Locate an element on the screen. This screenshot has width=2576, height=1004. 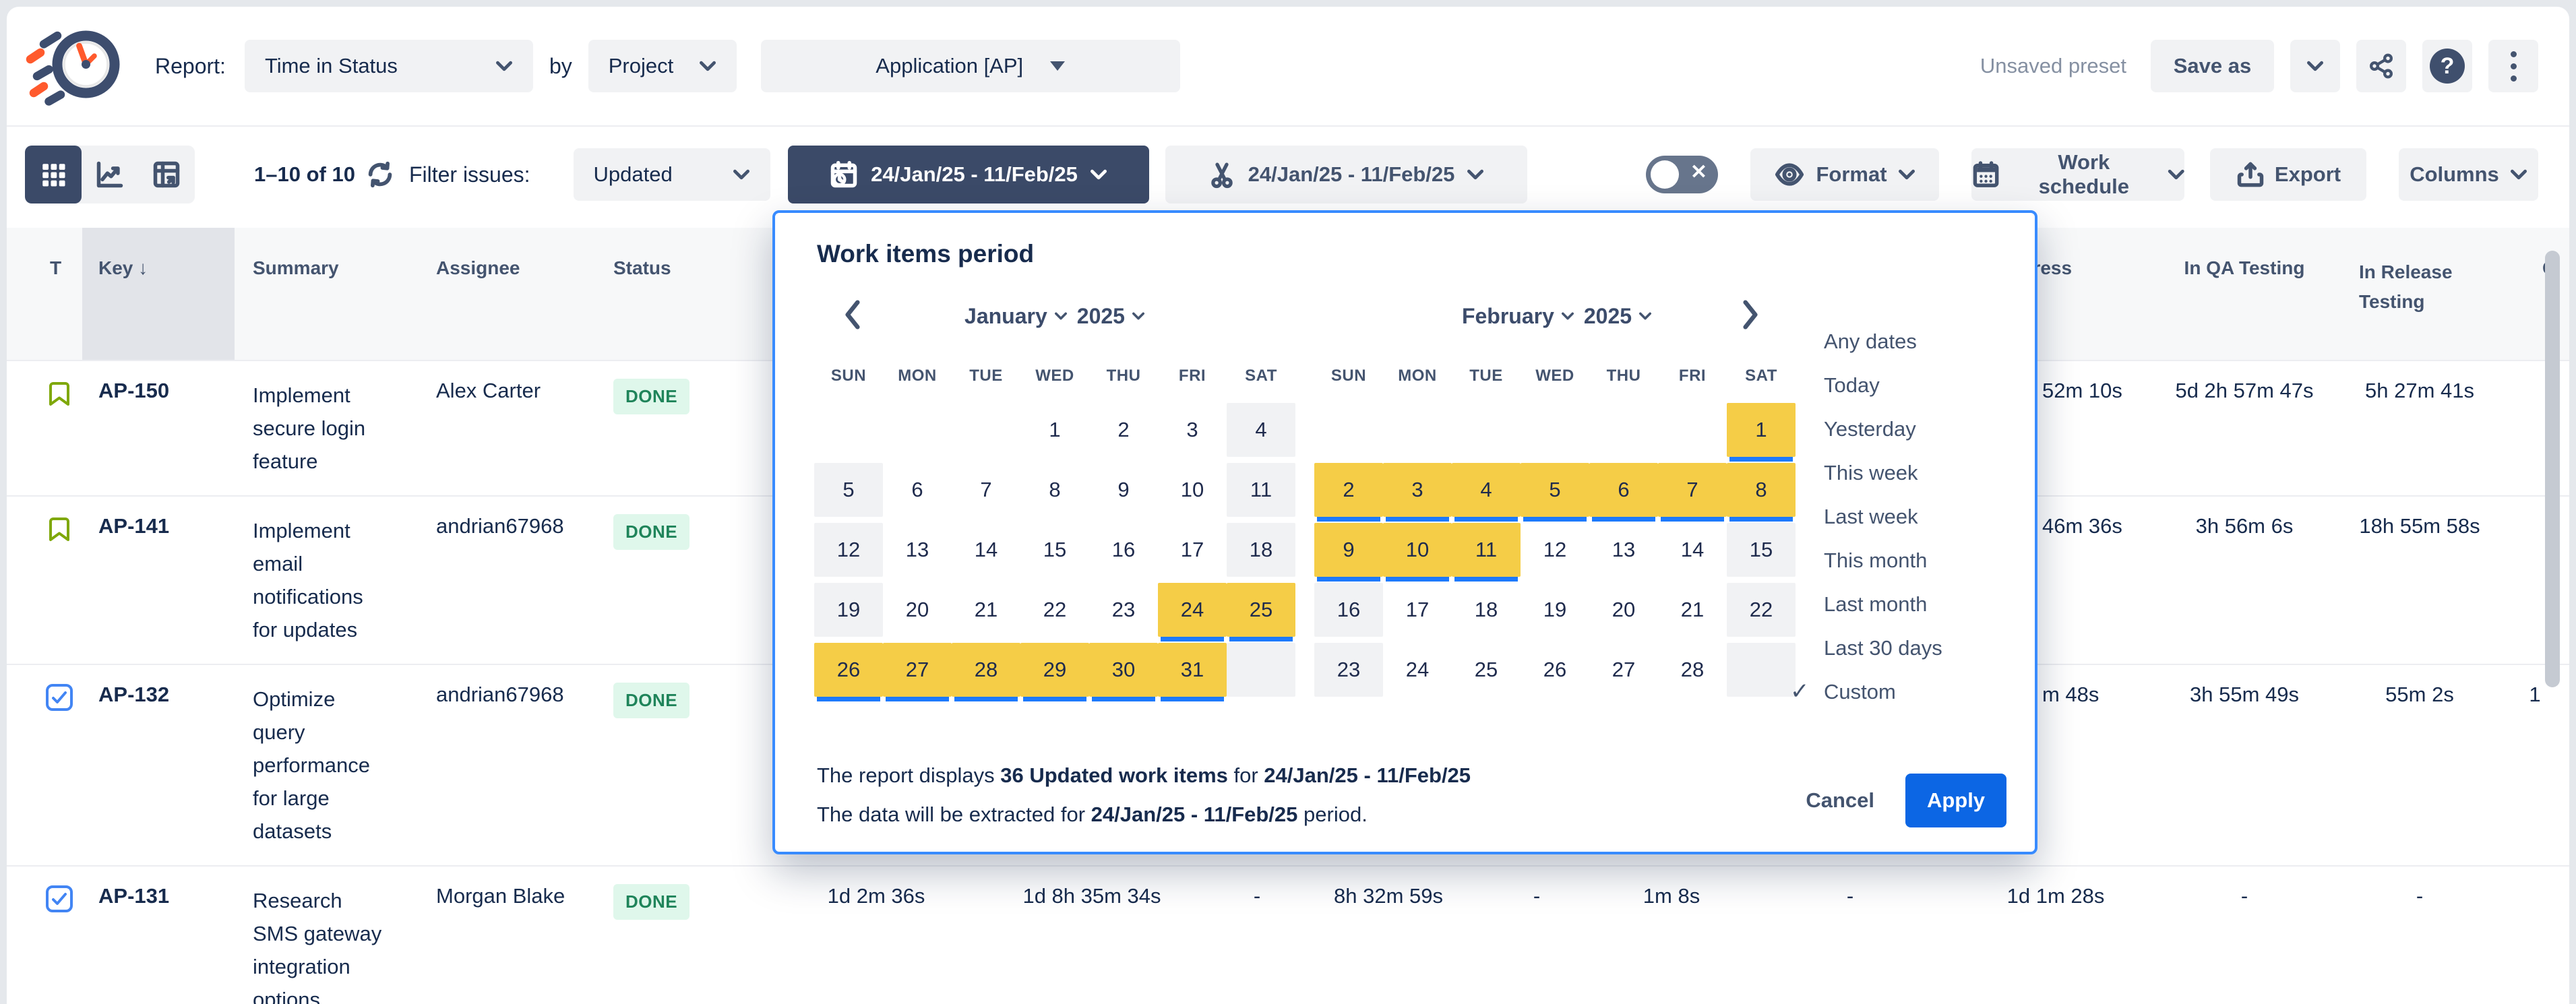
preset-option-today: Today is located at coordinates (1852, 385).